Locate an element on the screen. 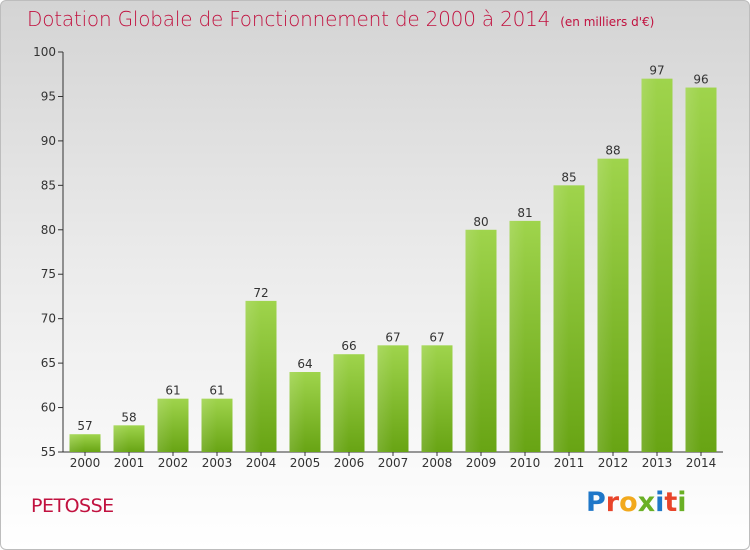 The width and height of the screenshot is (750, 550). x-tick-label: 2003 is located at coordinates (217, 463).